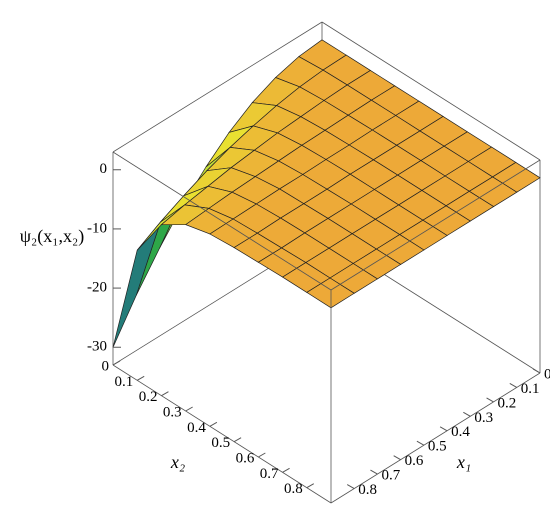 The image size is (550, 516). What do you see at coordinates (460, 432) in the screenshot?
I see `x1-tick-label: 0.4` at bounding box center [460, 432].